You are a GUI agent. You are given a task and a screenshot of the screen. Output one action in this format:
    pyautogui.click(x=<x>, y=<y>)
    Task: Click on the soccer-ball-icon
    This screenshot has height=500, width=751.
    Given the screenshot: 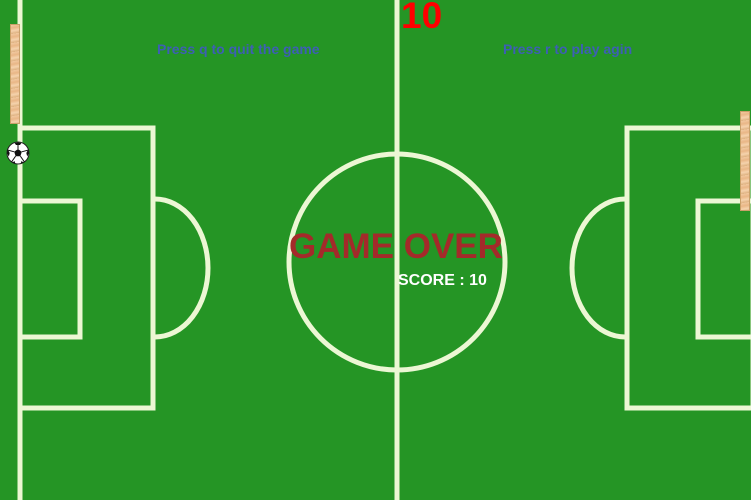 What is the action you would take?
    pyautogui.click(x=18, y=153)
    